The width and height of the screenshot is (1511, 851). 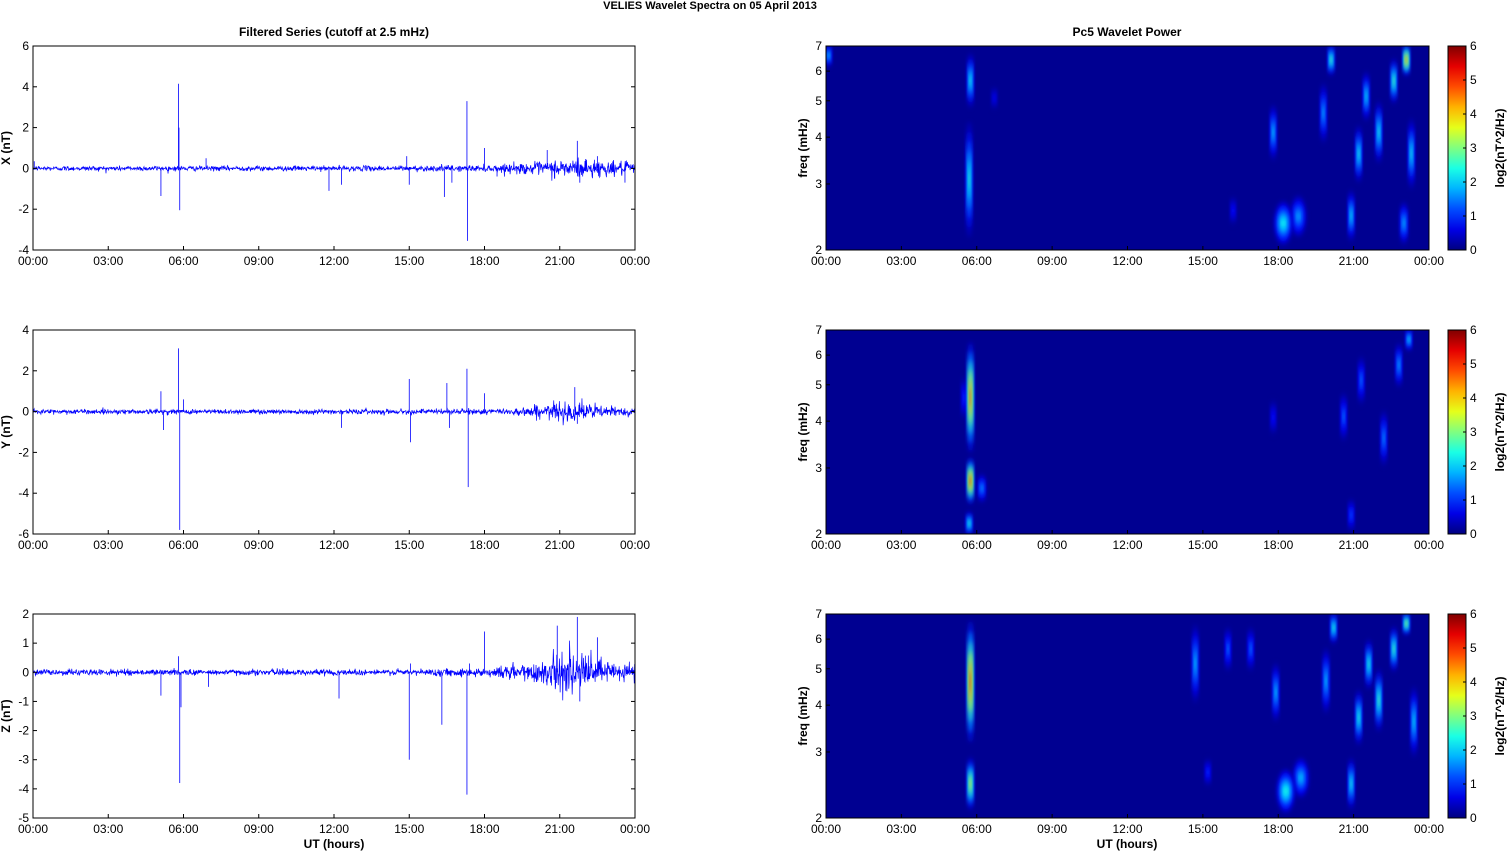 What do you see at coordinates (25, 672) in the screenshot?
I see `y-tick-label: 0` at bounding box center [25, 672].